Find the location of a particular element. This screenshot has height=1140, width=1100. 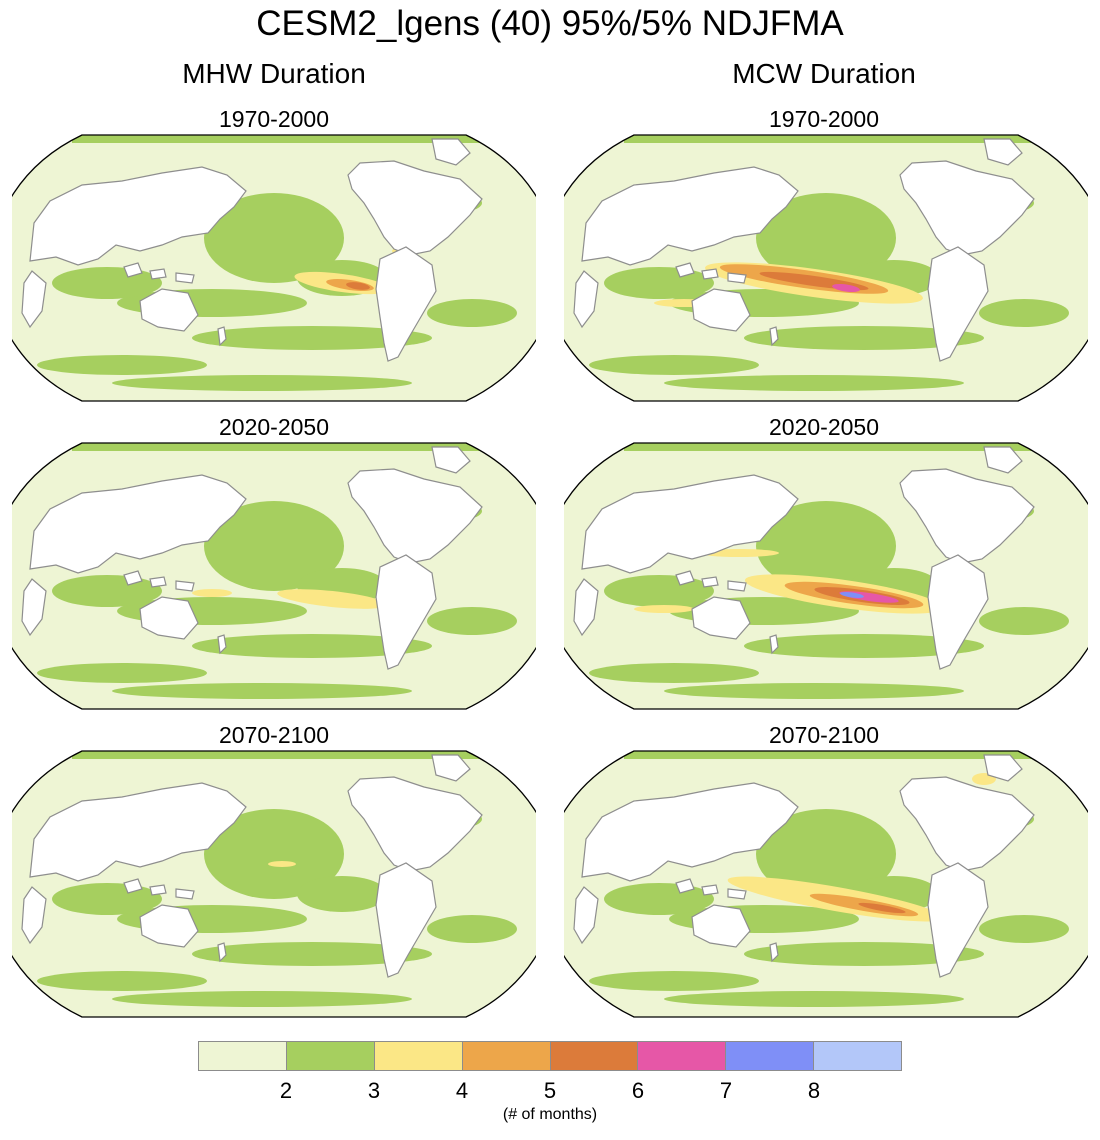

colorbar-tick: 6 is located at coordinates (638, 1090).